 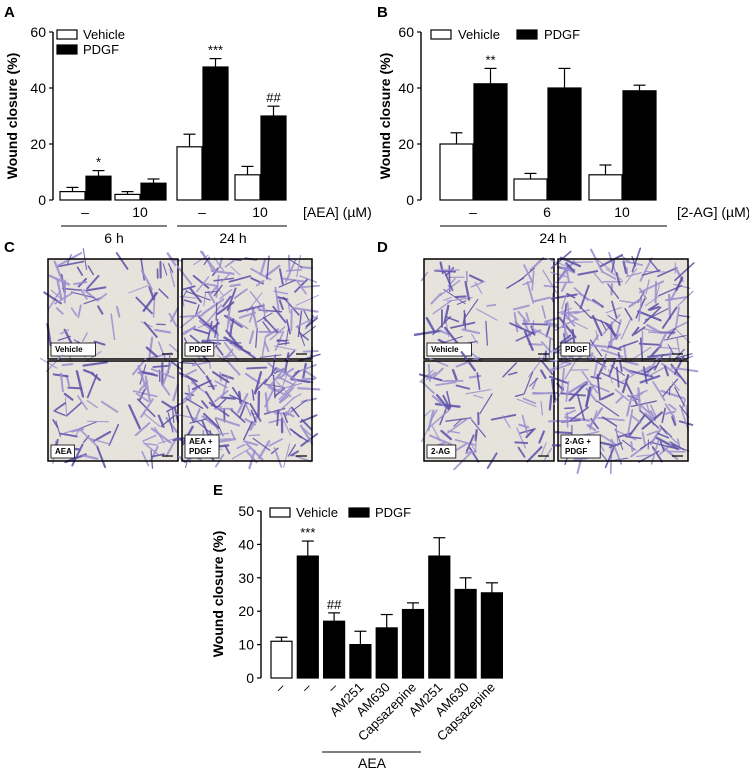 I want to click on y-tick-label: 40, so click(x=406, y=88).